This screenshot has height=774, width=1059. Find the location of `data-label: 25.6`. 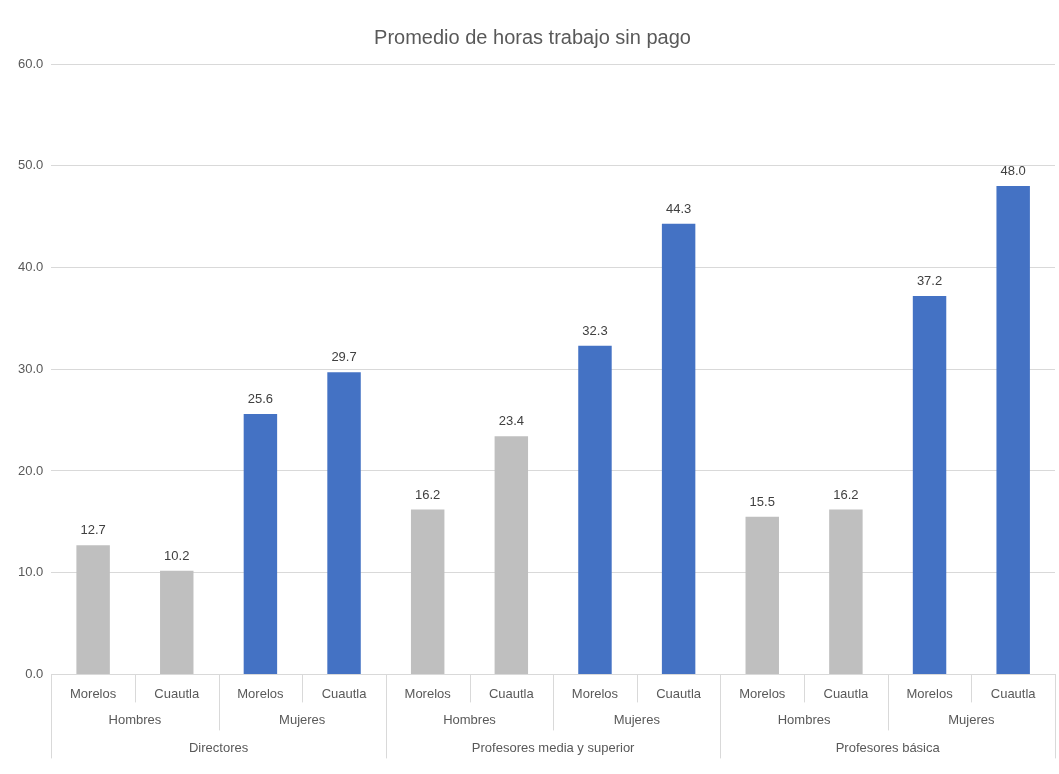

data-label: 25.6 is located at coordinates (260, 399).